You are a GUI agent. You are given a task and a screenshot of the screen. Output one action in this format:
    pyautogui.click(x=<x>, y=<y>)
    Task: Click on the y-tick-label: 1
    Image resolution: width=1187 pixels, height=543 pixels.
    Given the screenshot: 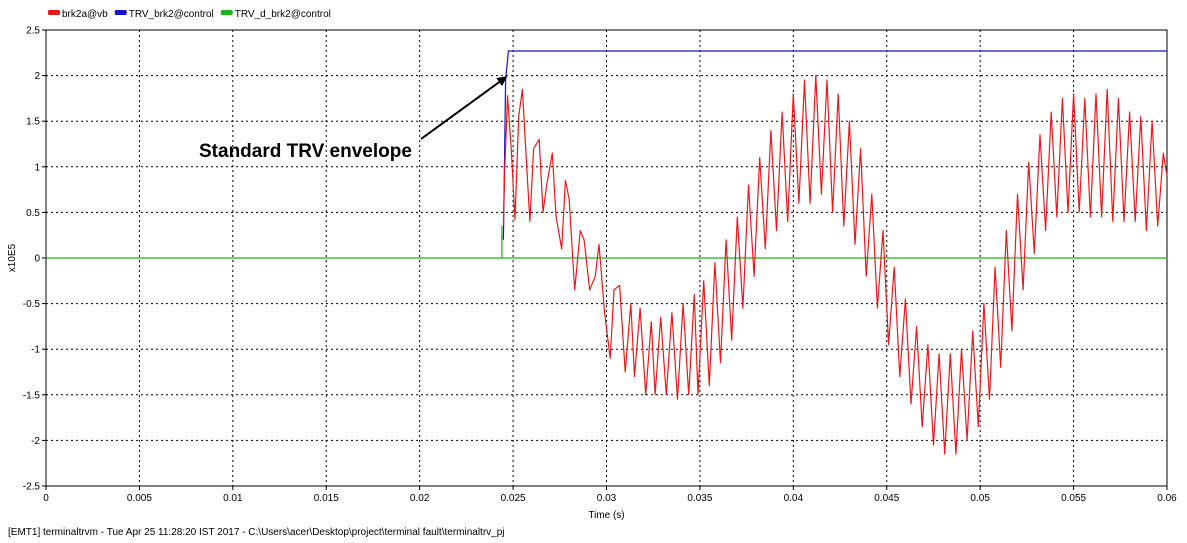 What is the action you would take?
    pyautogui.click(x=37, y=167)
    